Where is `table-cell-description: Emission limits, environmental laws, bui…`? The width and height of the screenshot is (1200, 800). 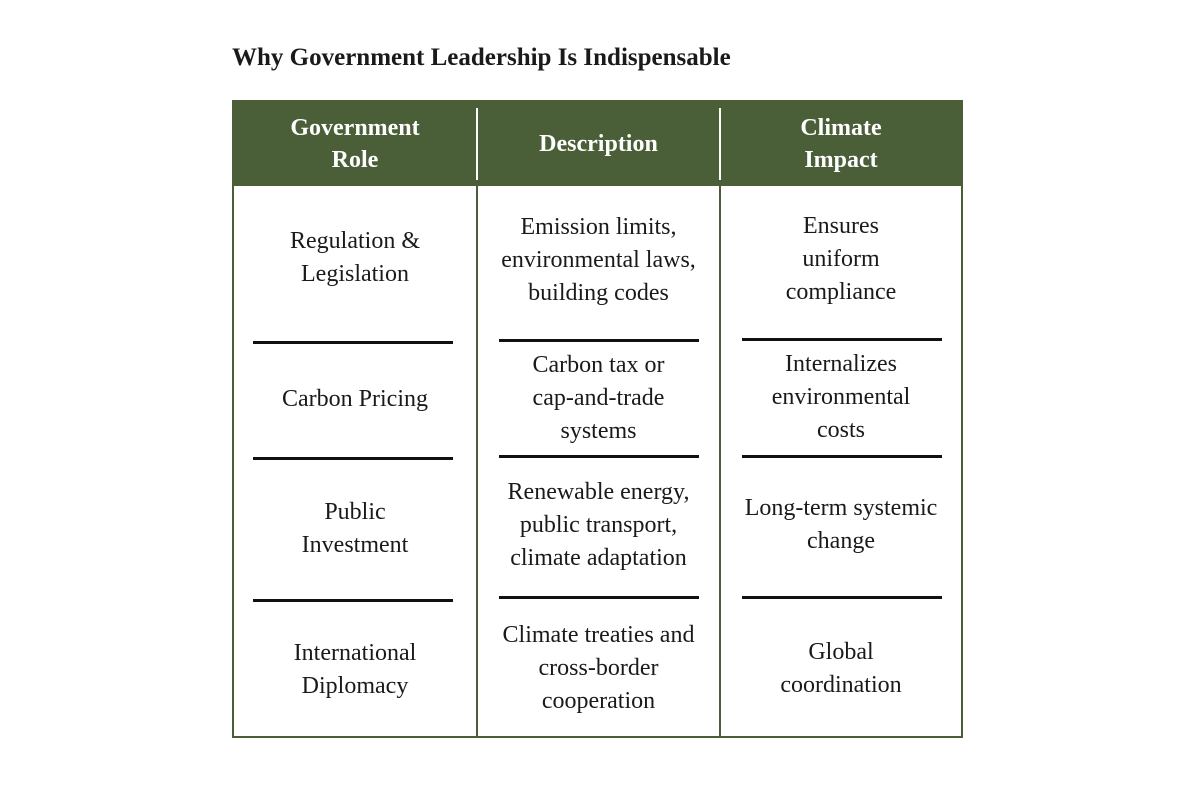
table-cell-description: Emission limits, environmental laws, bui… is located at coordinates (598, 260).